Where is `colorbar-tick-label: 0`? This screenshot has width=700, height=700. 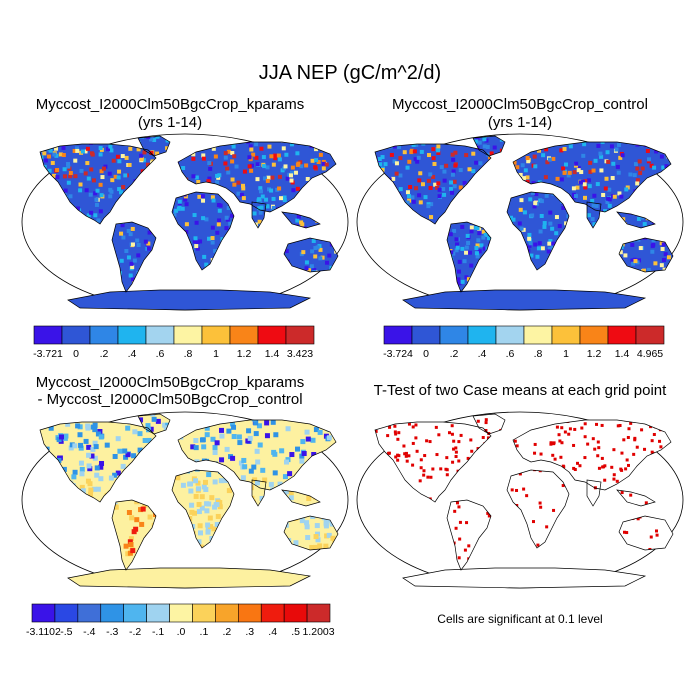
colorbar-tick-label: 0 is located at coordinates (76, 354).